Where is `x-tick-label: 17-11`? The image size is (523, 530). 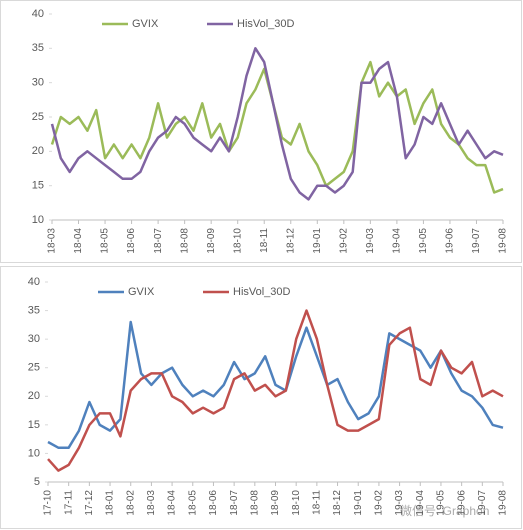
x-tick-label: 17-11 is located at coordinates (68, 502).